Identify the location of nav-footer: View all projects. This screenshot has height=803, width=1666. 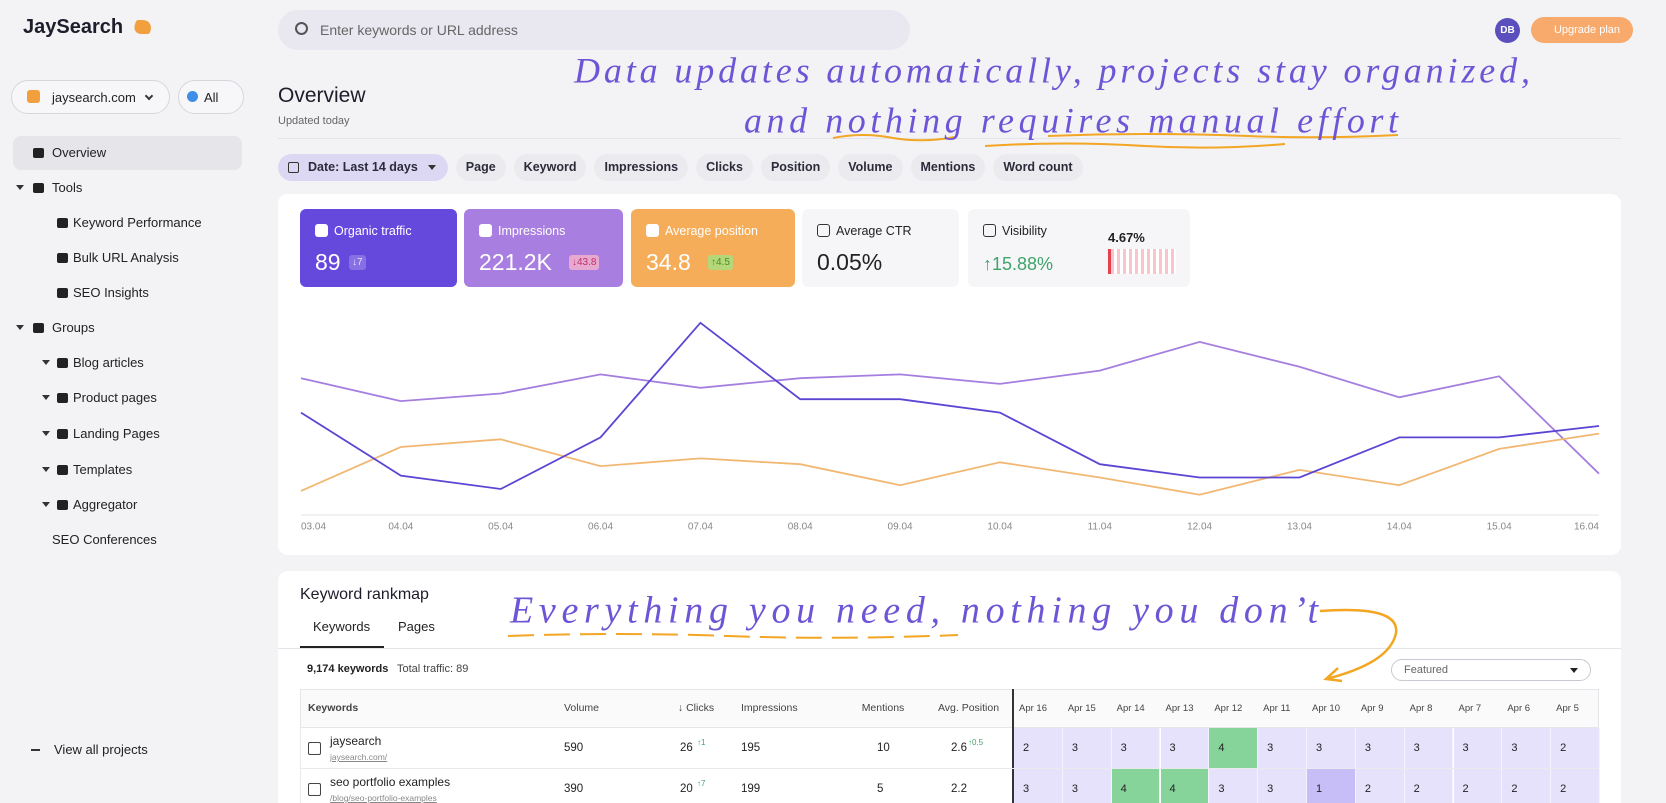
(101, 749).